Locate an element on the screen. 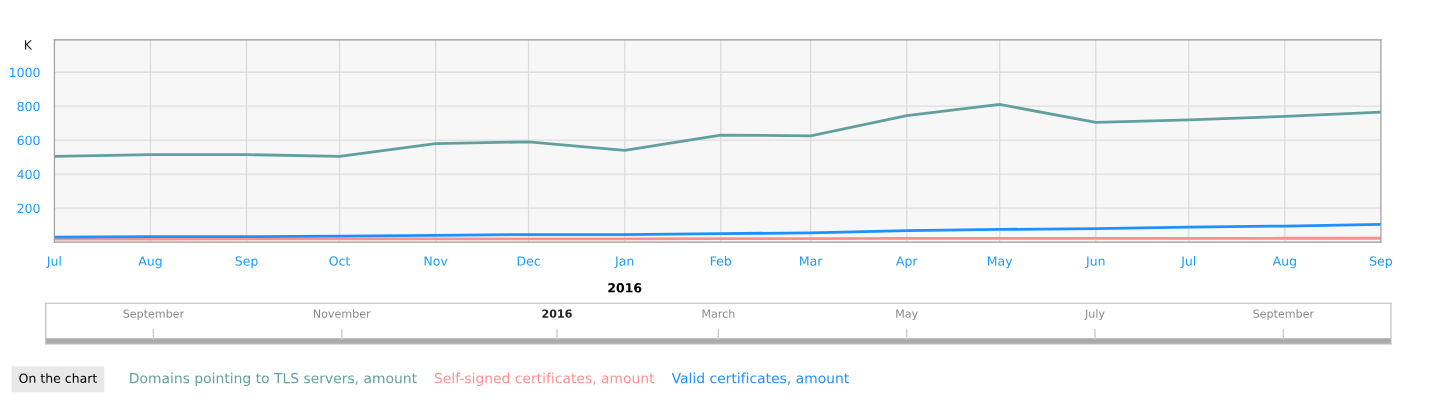 The height and width of the screenshot is (407, 1431). text: May is located at coordinates (907, 314).